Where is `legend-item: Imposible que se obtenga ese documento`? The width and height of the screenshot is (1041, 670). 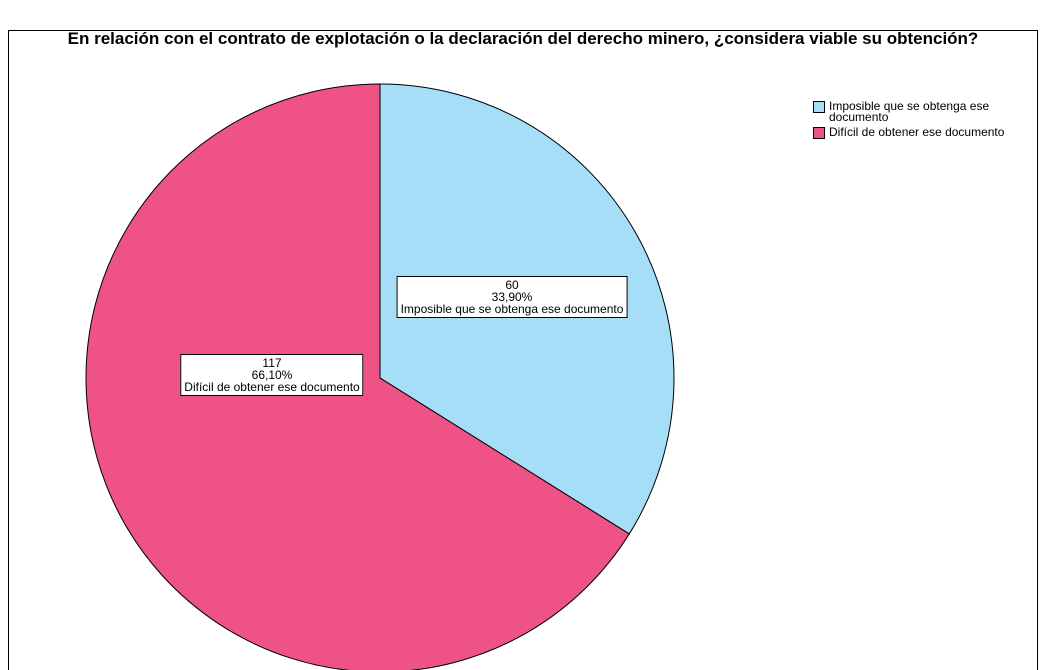 legend-item: Imposible que se obtenga ese documento is located at coordinates (927, 111).